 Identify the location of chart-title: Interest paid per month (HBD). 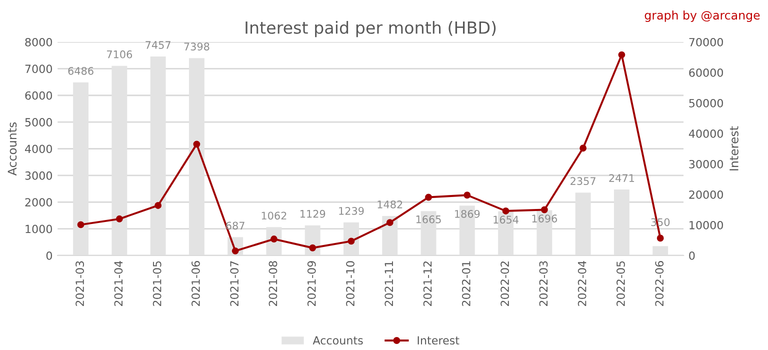
(371, 29).